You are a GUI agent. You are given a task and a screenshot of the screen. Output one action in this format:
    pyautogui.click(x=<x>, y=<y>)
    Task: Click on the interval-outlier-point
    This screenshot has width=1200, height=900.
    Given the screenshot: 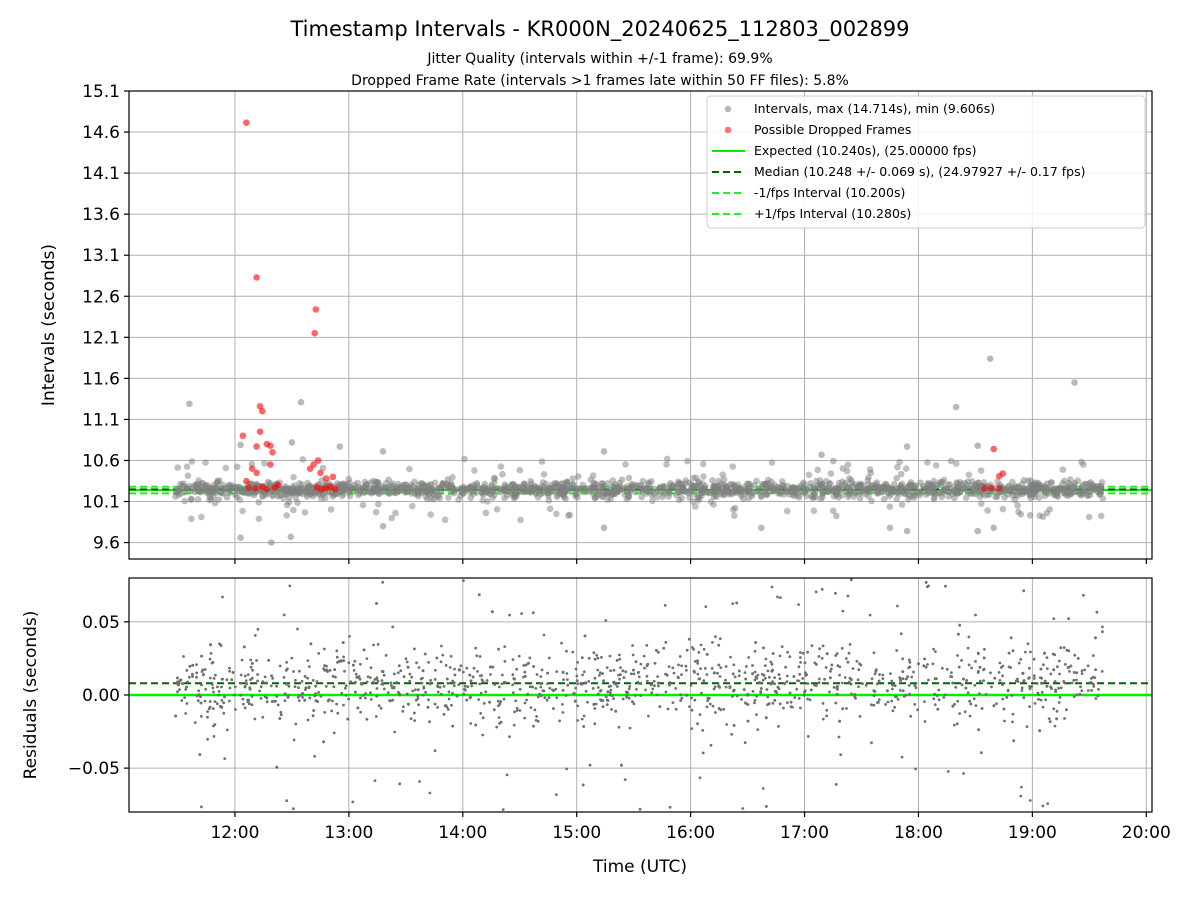 What is the action you would take?
    pyautogui.click(x=604, y=451)
    